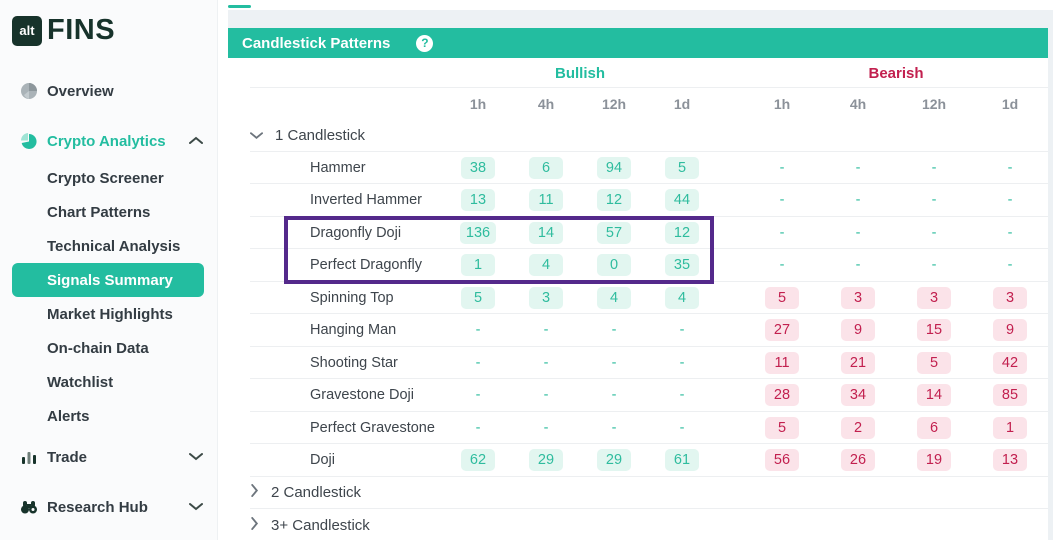 Image resolution: width=1053 pixels, height=540 pixels. Describe the element at coordinates (638, 265) in the screenshot. I see `pattern-row: Perfect Dragonfly 1 4 0 35 - - - -` at that location.